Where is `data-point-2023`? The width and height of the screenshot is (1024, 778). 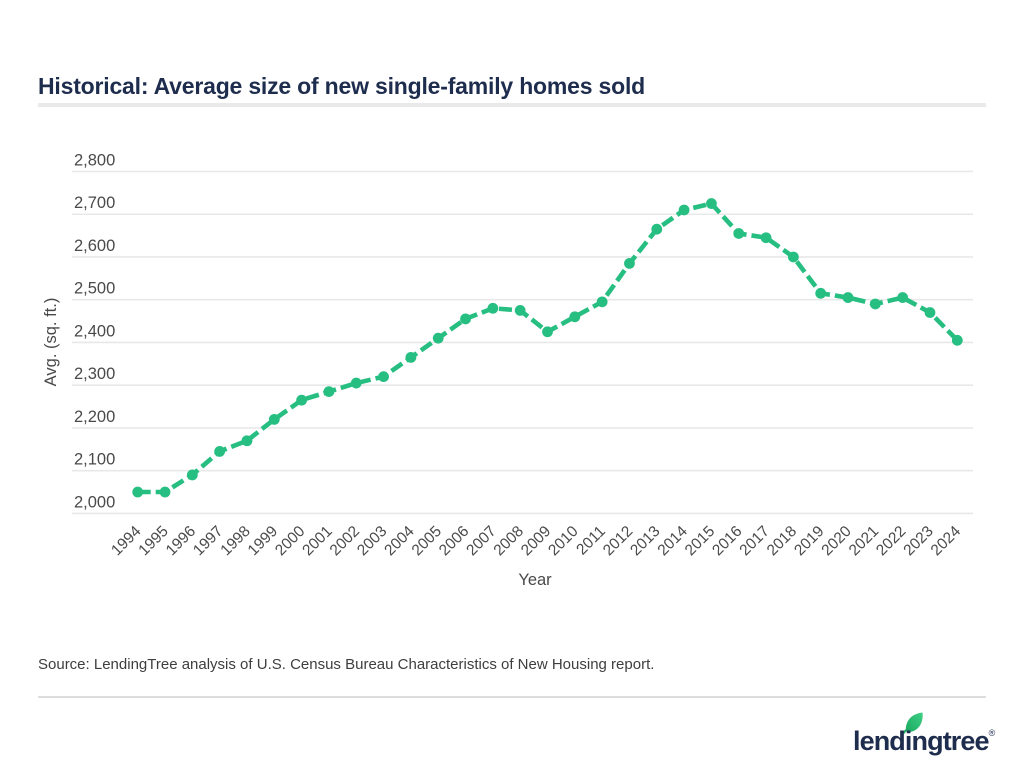 data-point-2023 is located at coordinates (930, 312).